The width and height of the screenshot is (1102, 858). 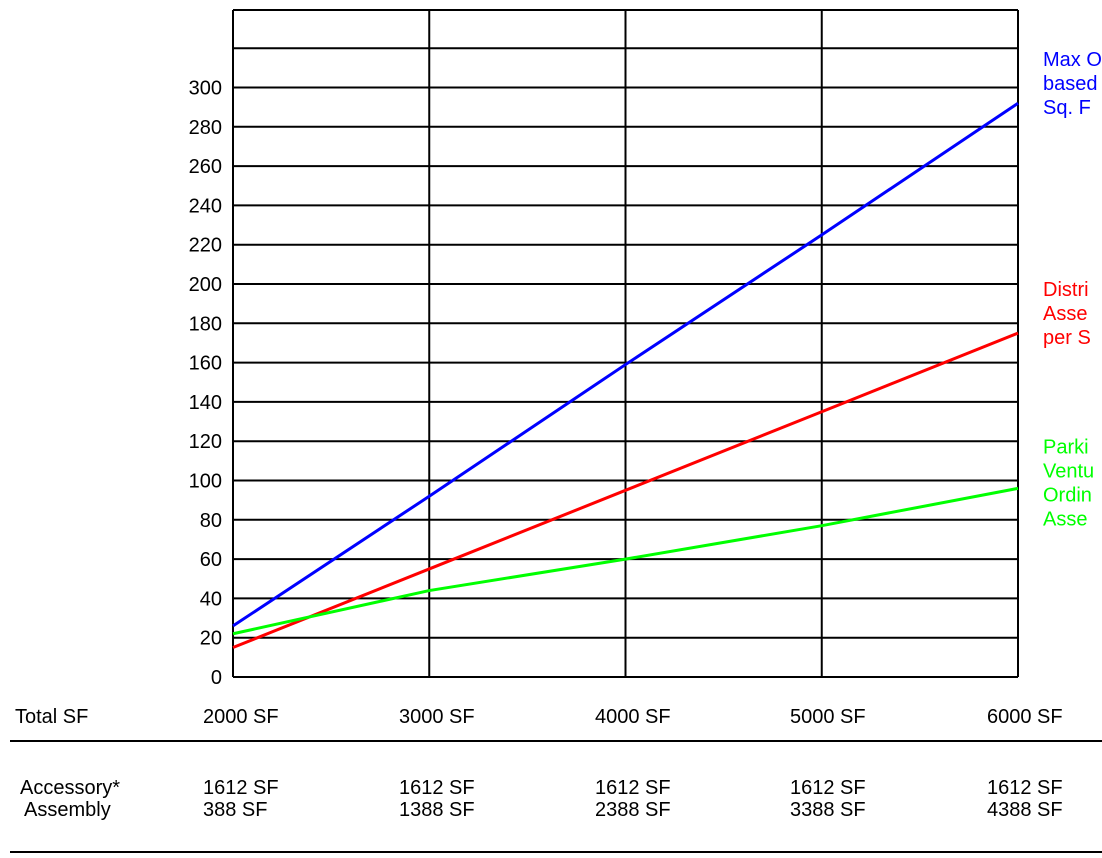 What do you see at coordinates (1025, 810) in the screenshot?
I see `assembly-6000: 4388 SF` at bounding box center [1025, 810].